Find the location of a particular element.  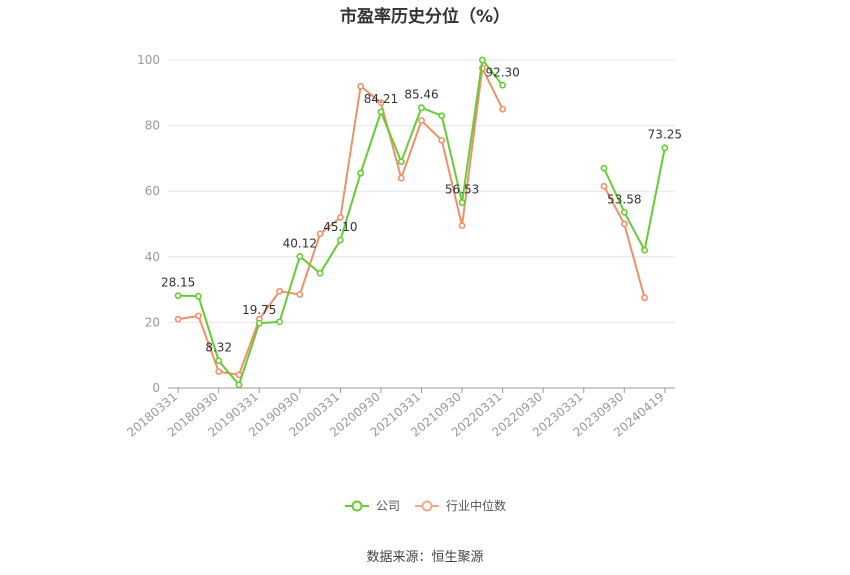

y-tick-label: 20 is located at coordinates (152, 322).